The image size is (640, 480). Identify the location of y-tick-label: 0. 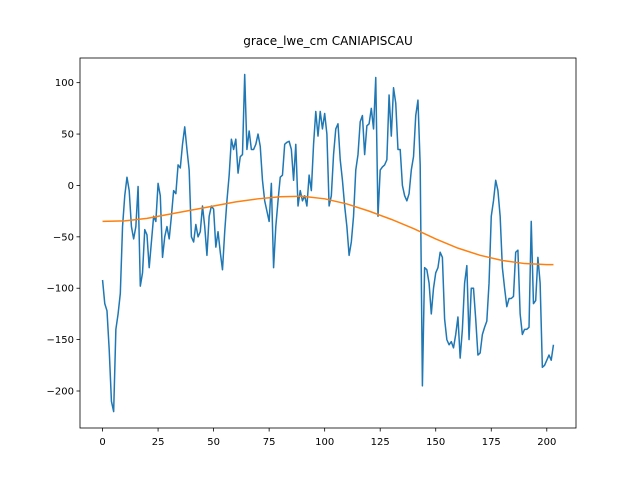
(71, 186).